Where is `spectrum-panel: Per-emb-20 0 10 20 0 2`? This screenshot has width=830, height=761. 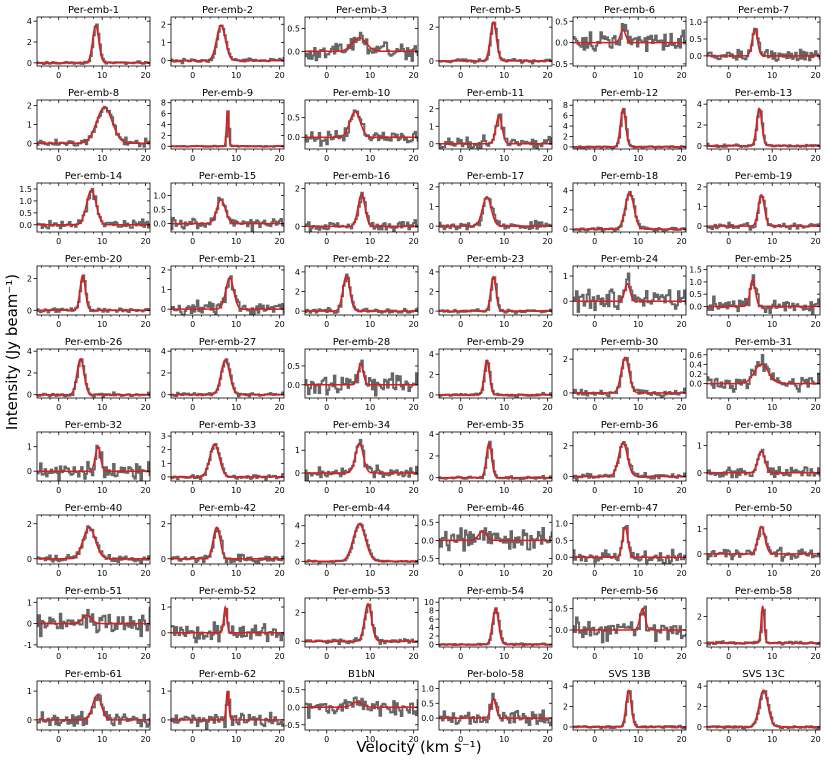
spectrum-panel: Per-emb-20 0 10 20 0 2 is located at coordinates (89, 291).